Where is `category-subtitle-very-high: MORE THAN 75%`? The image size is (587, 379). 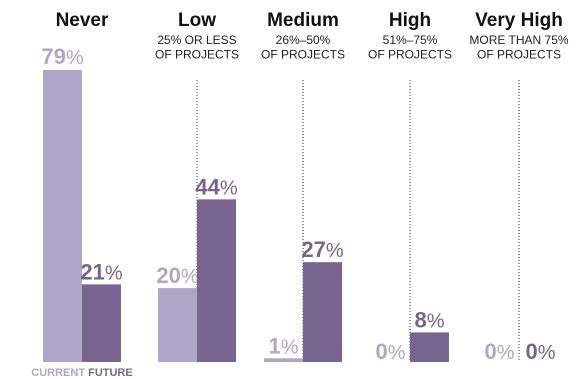
category-subtitle-very-high: MORE THAN 75% is located at coordinates (518, 40).